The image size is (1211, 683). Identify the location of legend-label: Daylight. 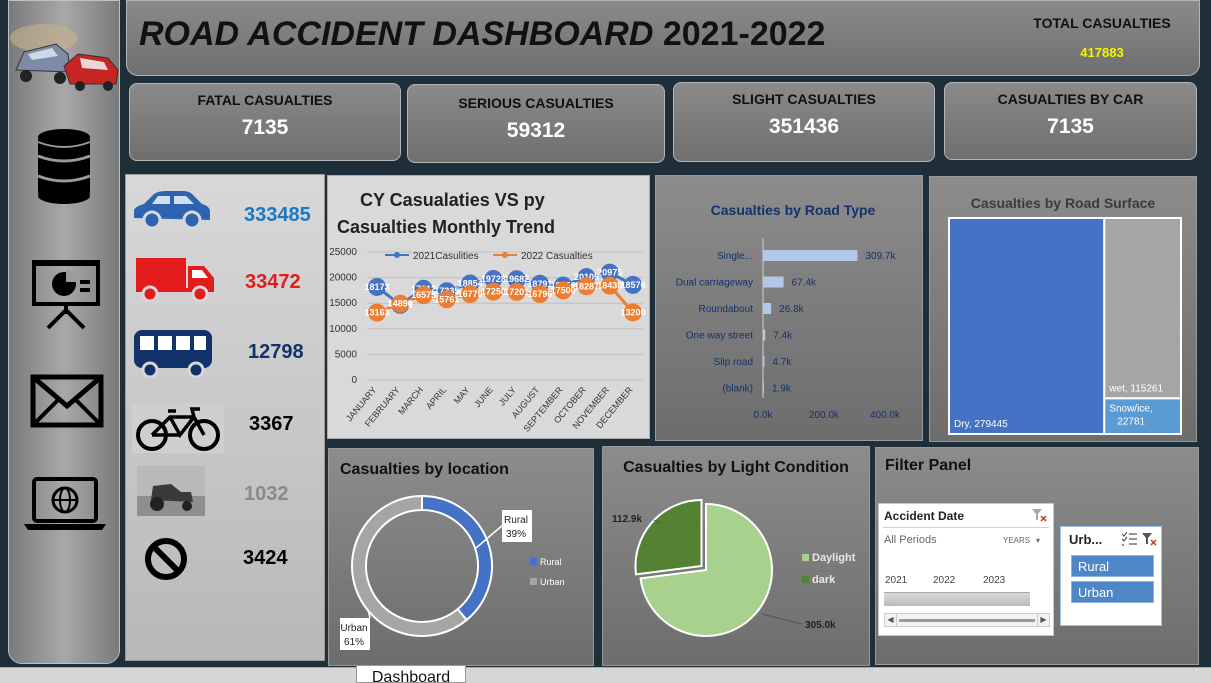
(834, 558).